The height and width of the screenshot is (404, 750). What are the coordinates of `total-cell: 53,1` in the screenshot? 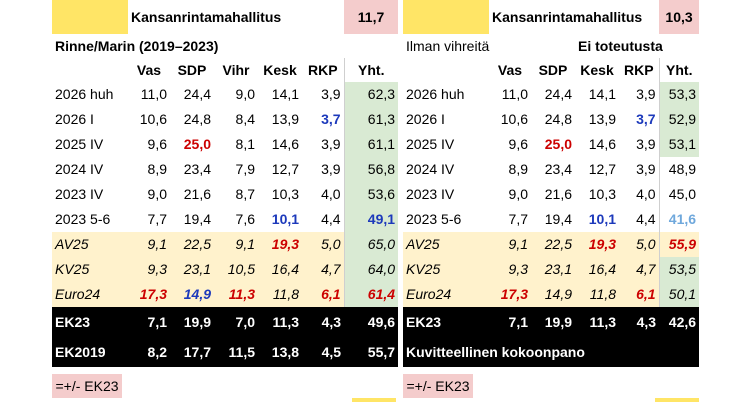 It's located at (679, 144).